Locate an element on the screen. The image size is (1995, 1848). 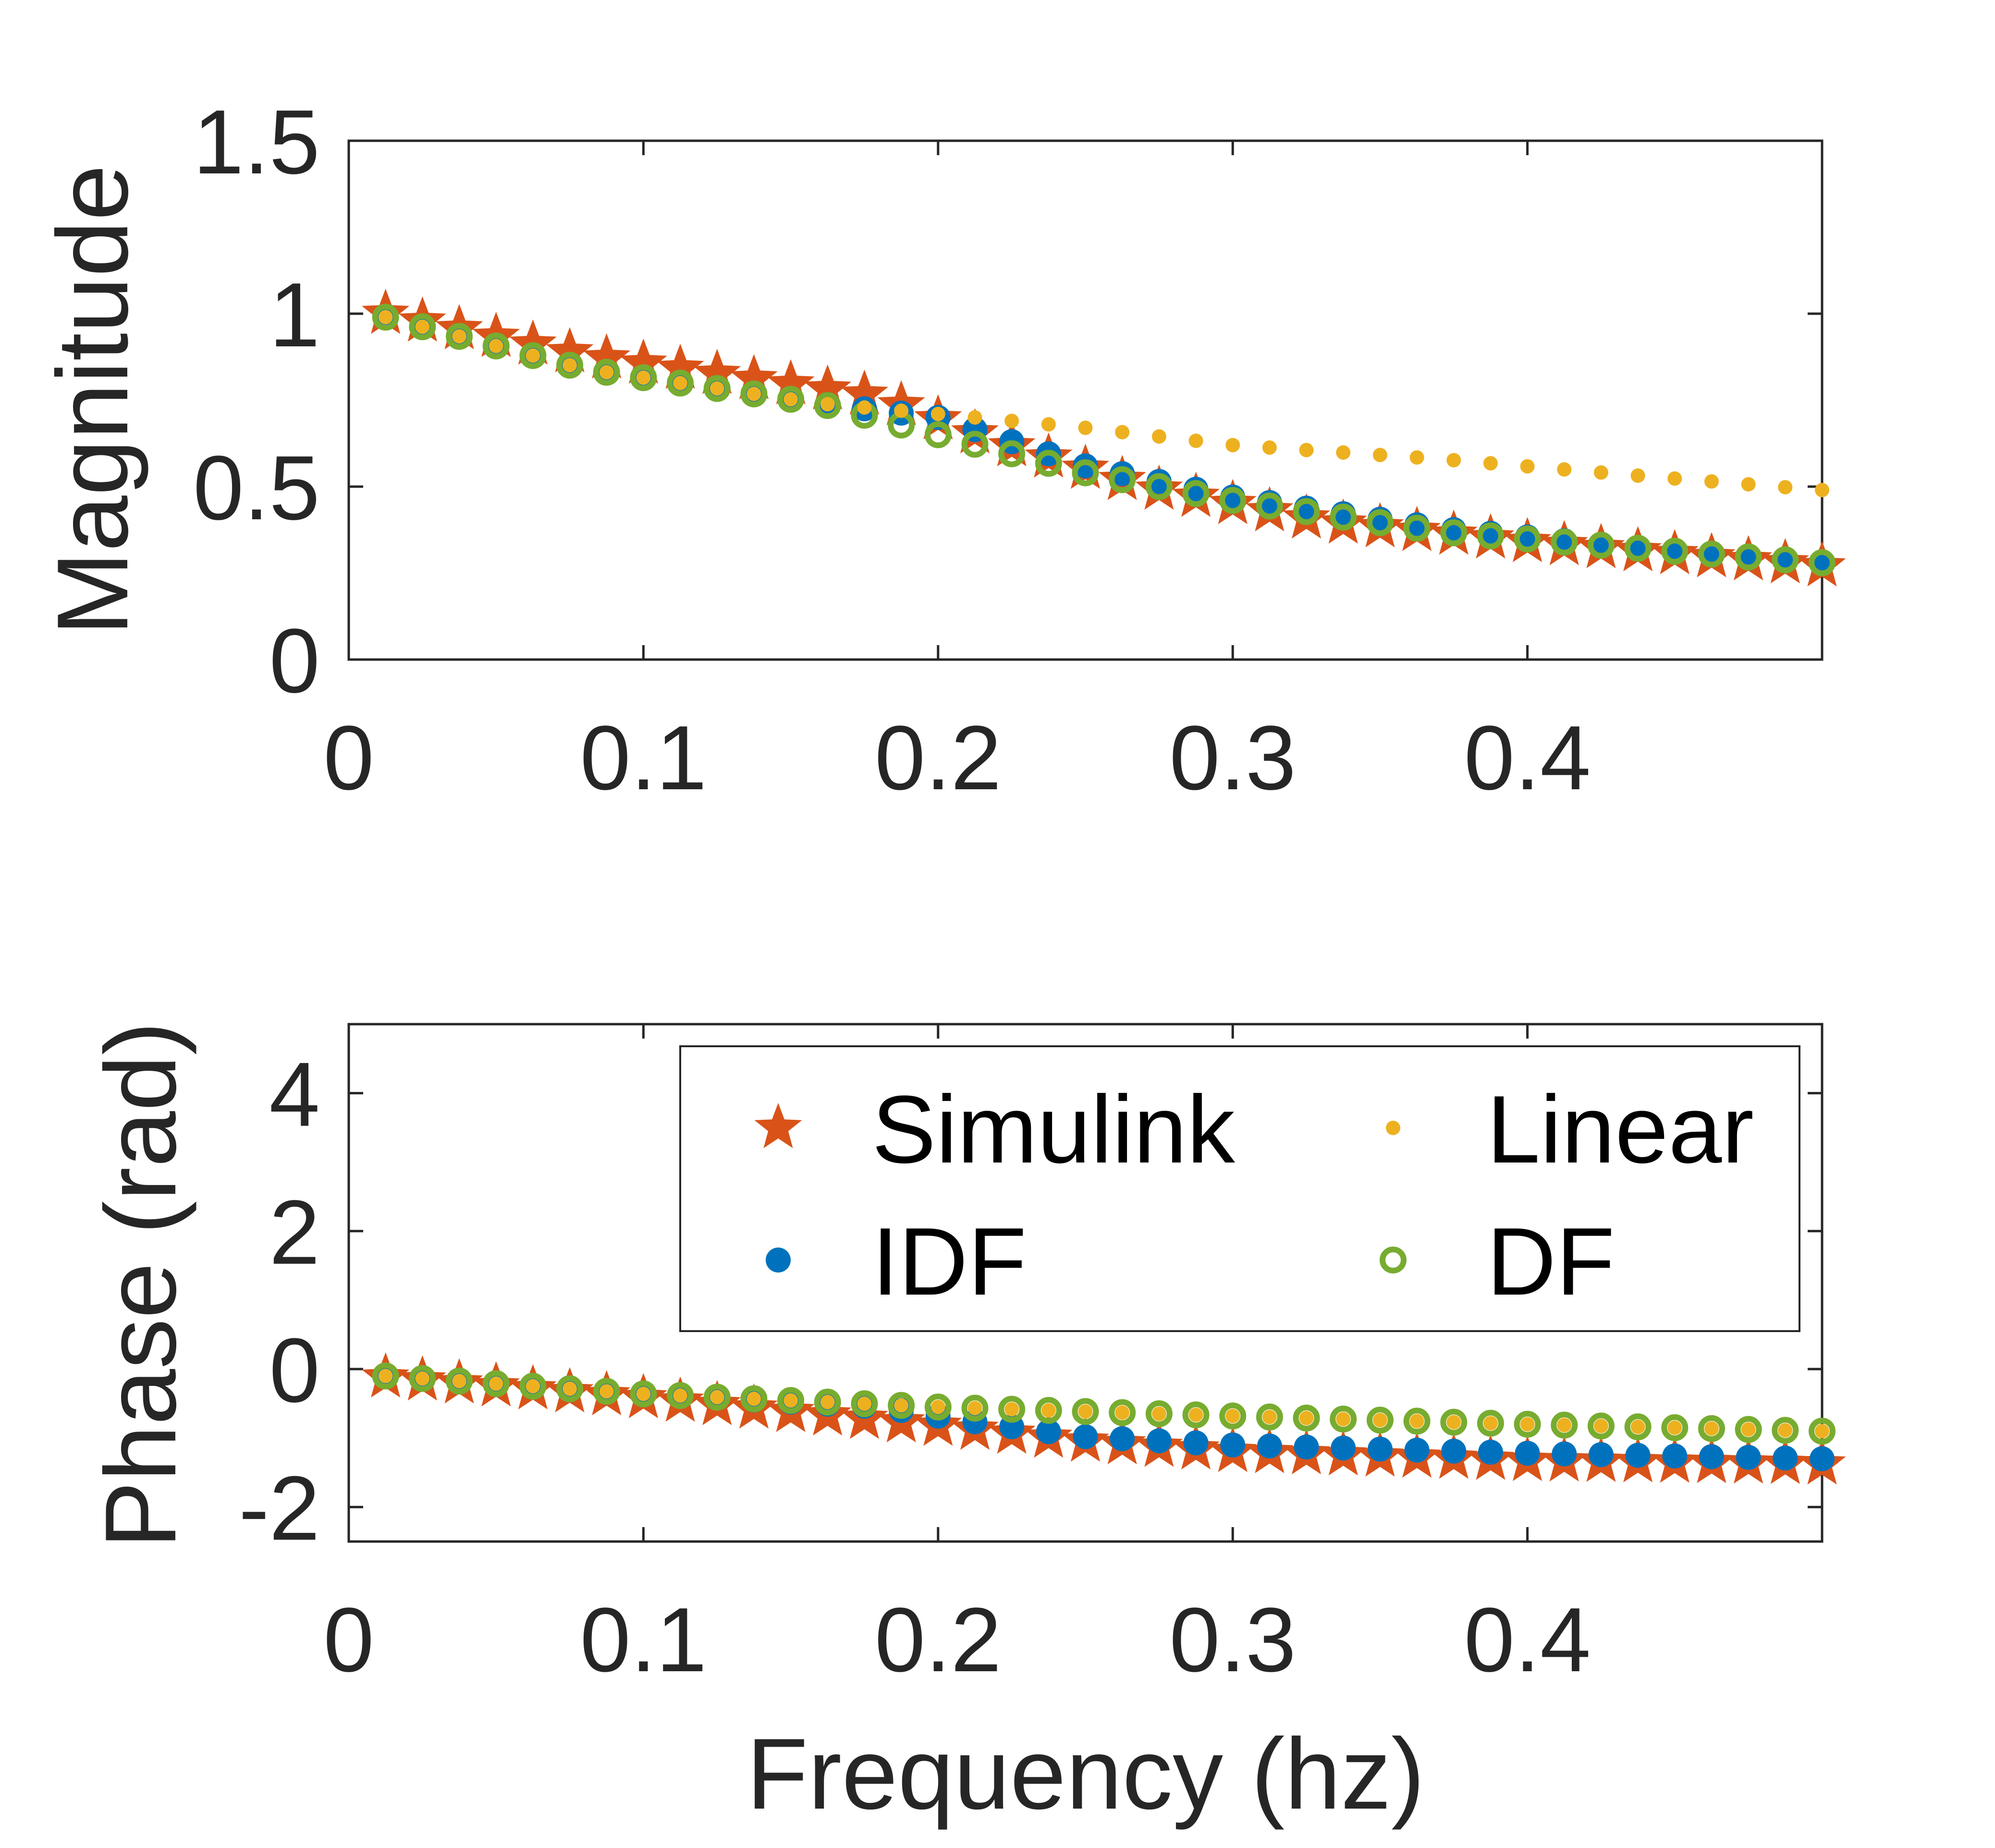
phase-series is located at coordinates (1104, 1418).